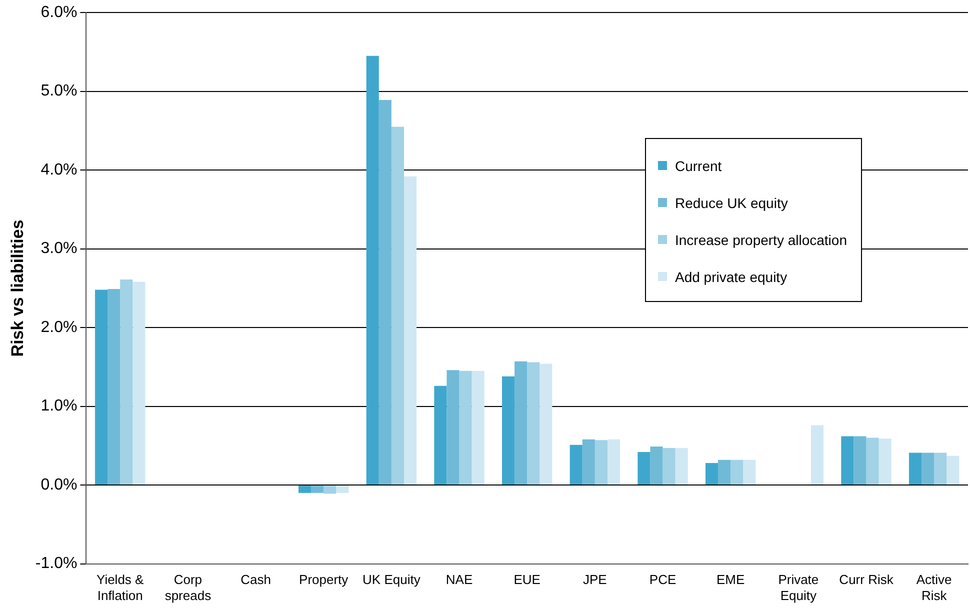 This screenshot has width=970, height=609. Describe the element at coordinates (731, 202) in the screenshot. I see `legend-label: Reduce UK equity` at that location.